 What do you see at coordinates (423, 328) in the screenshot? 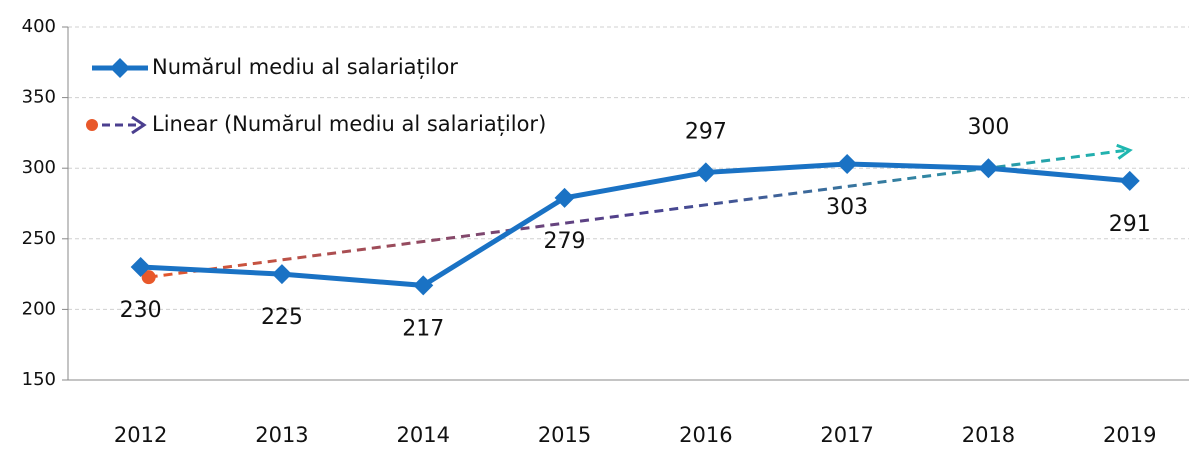
I see `data-label: 217` at bounding box center [423, 328].